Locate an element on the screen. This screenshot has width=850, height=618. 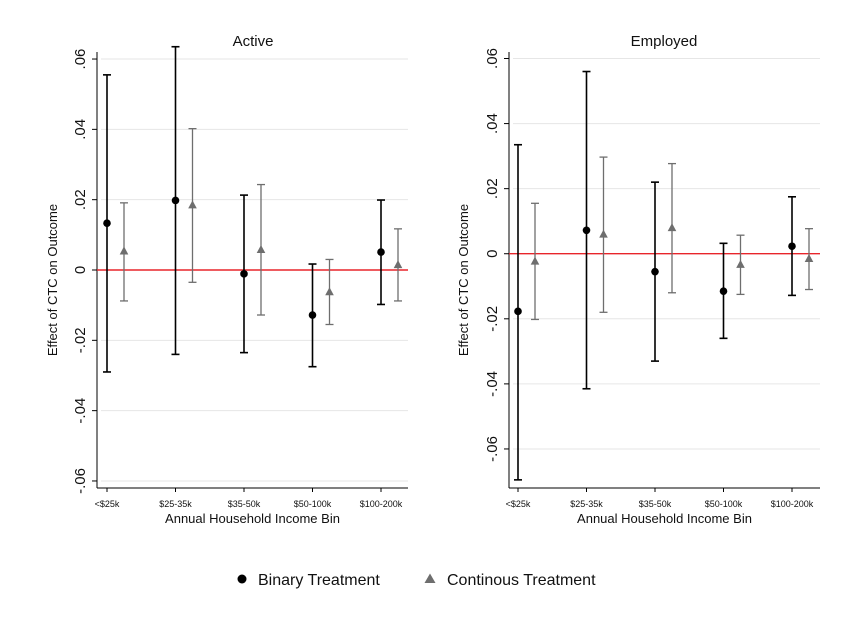
panel-title: Active is located at coordinates (253, 41).